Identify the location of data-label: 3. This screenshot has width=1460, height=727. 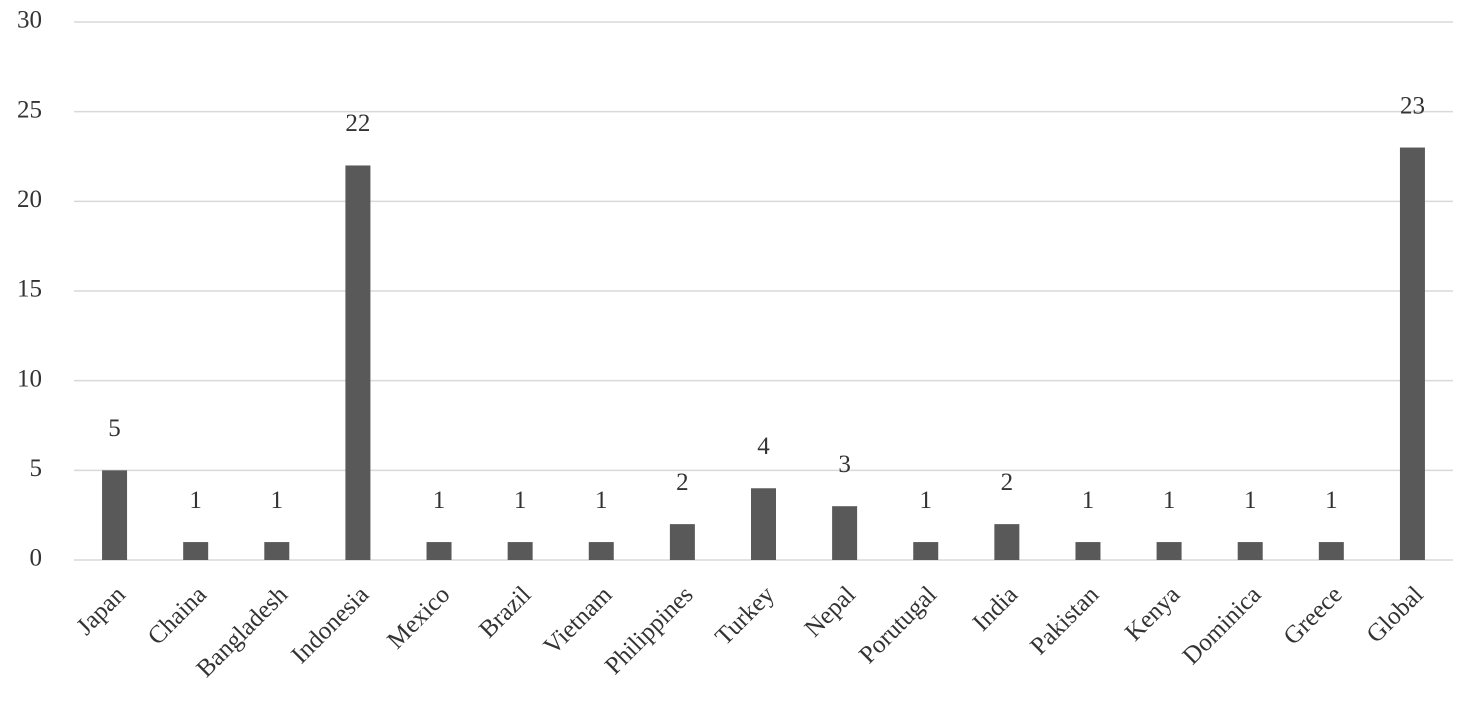
(844, 464).